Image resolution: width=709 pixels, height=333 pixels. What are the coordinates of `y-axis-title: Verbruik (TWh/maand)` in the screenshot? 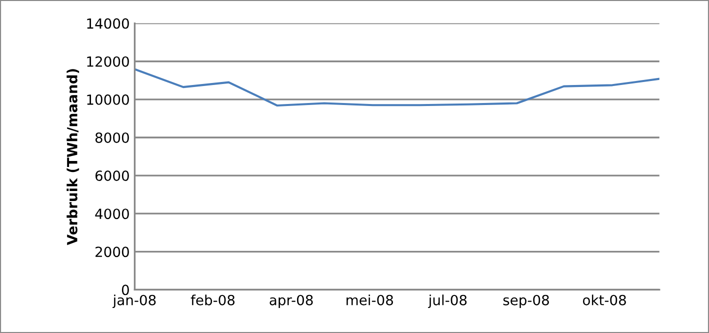 It's located at (73, 157).